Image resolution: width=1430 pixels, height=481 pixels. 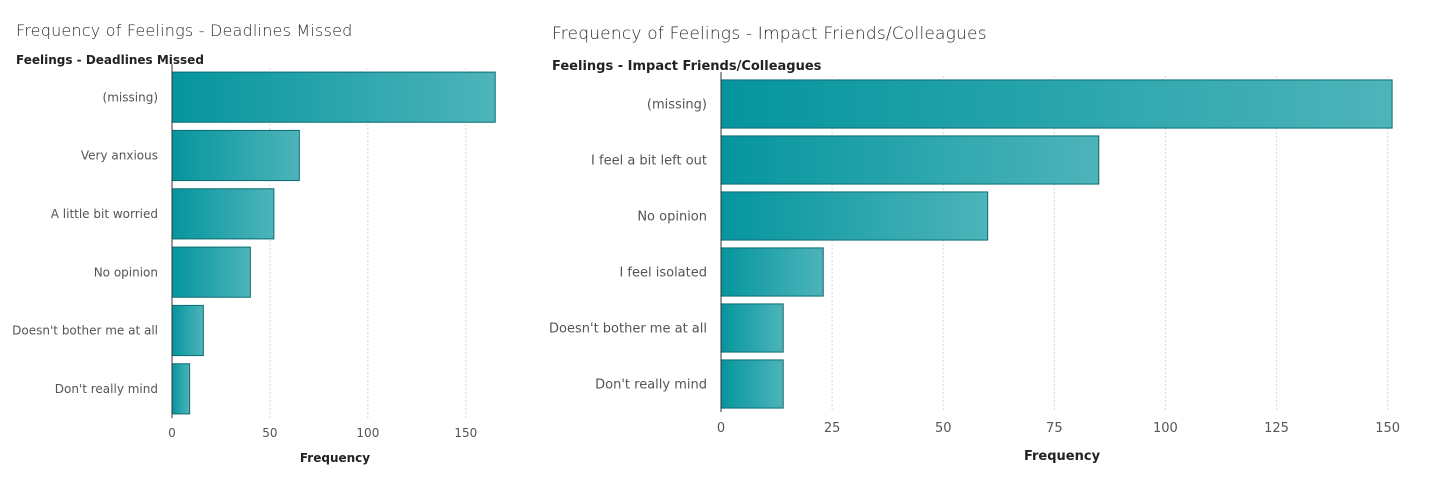 What do you see at coordinates (1276, 428) in the screenshot?
I see `x-tick-label: 125` at bounding box center [1276, 428].